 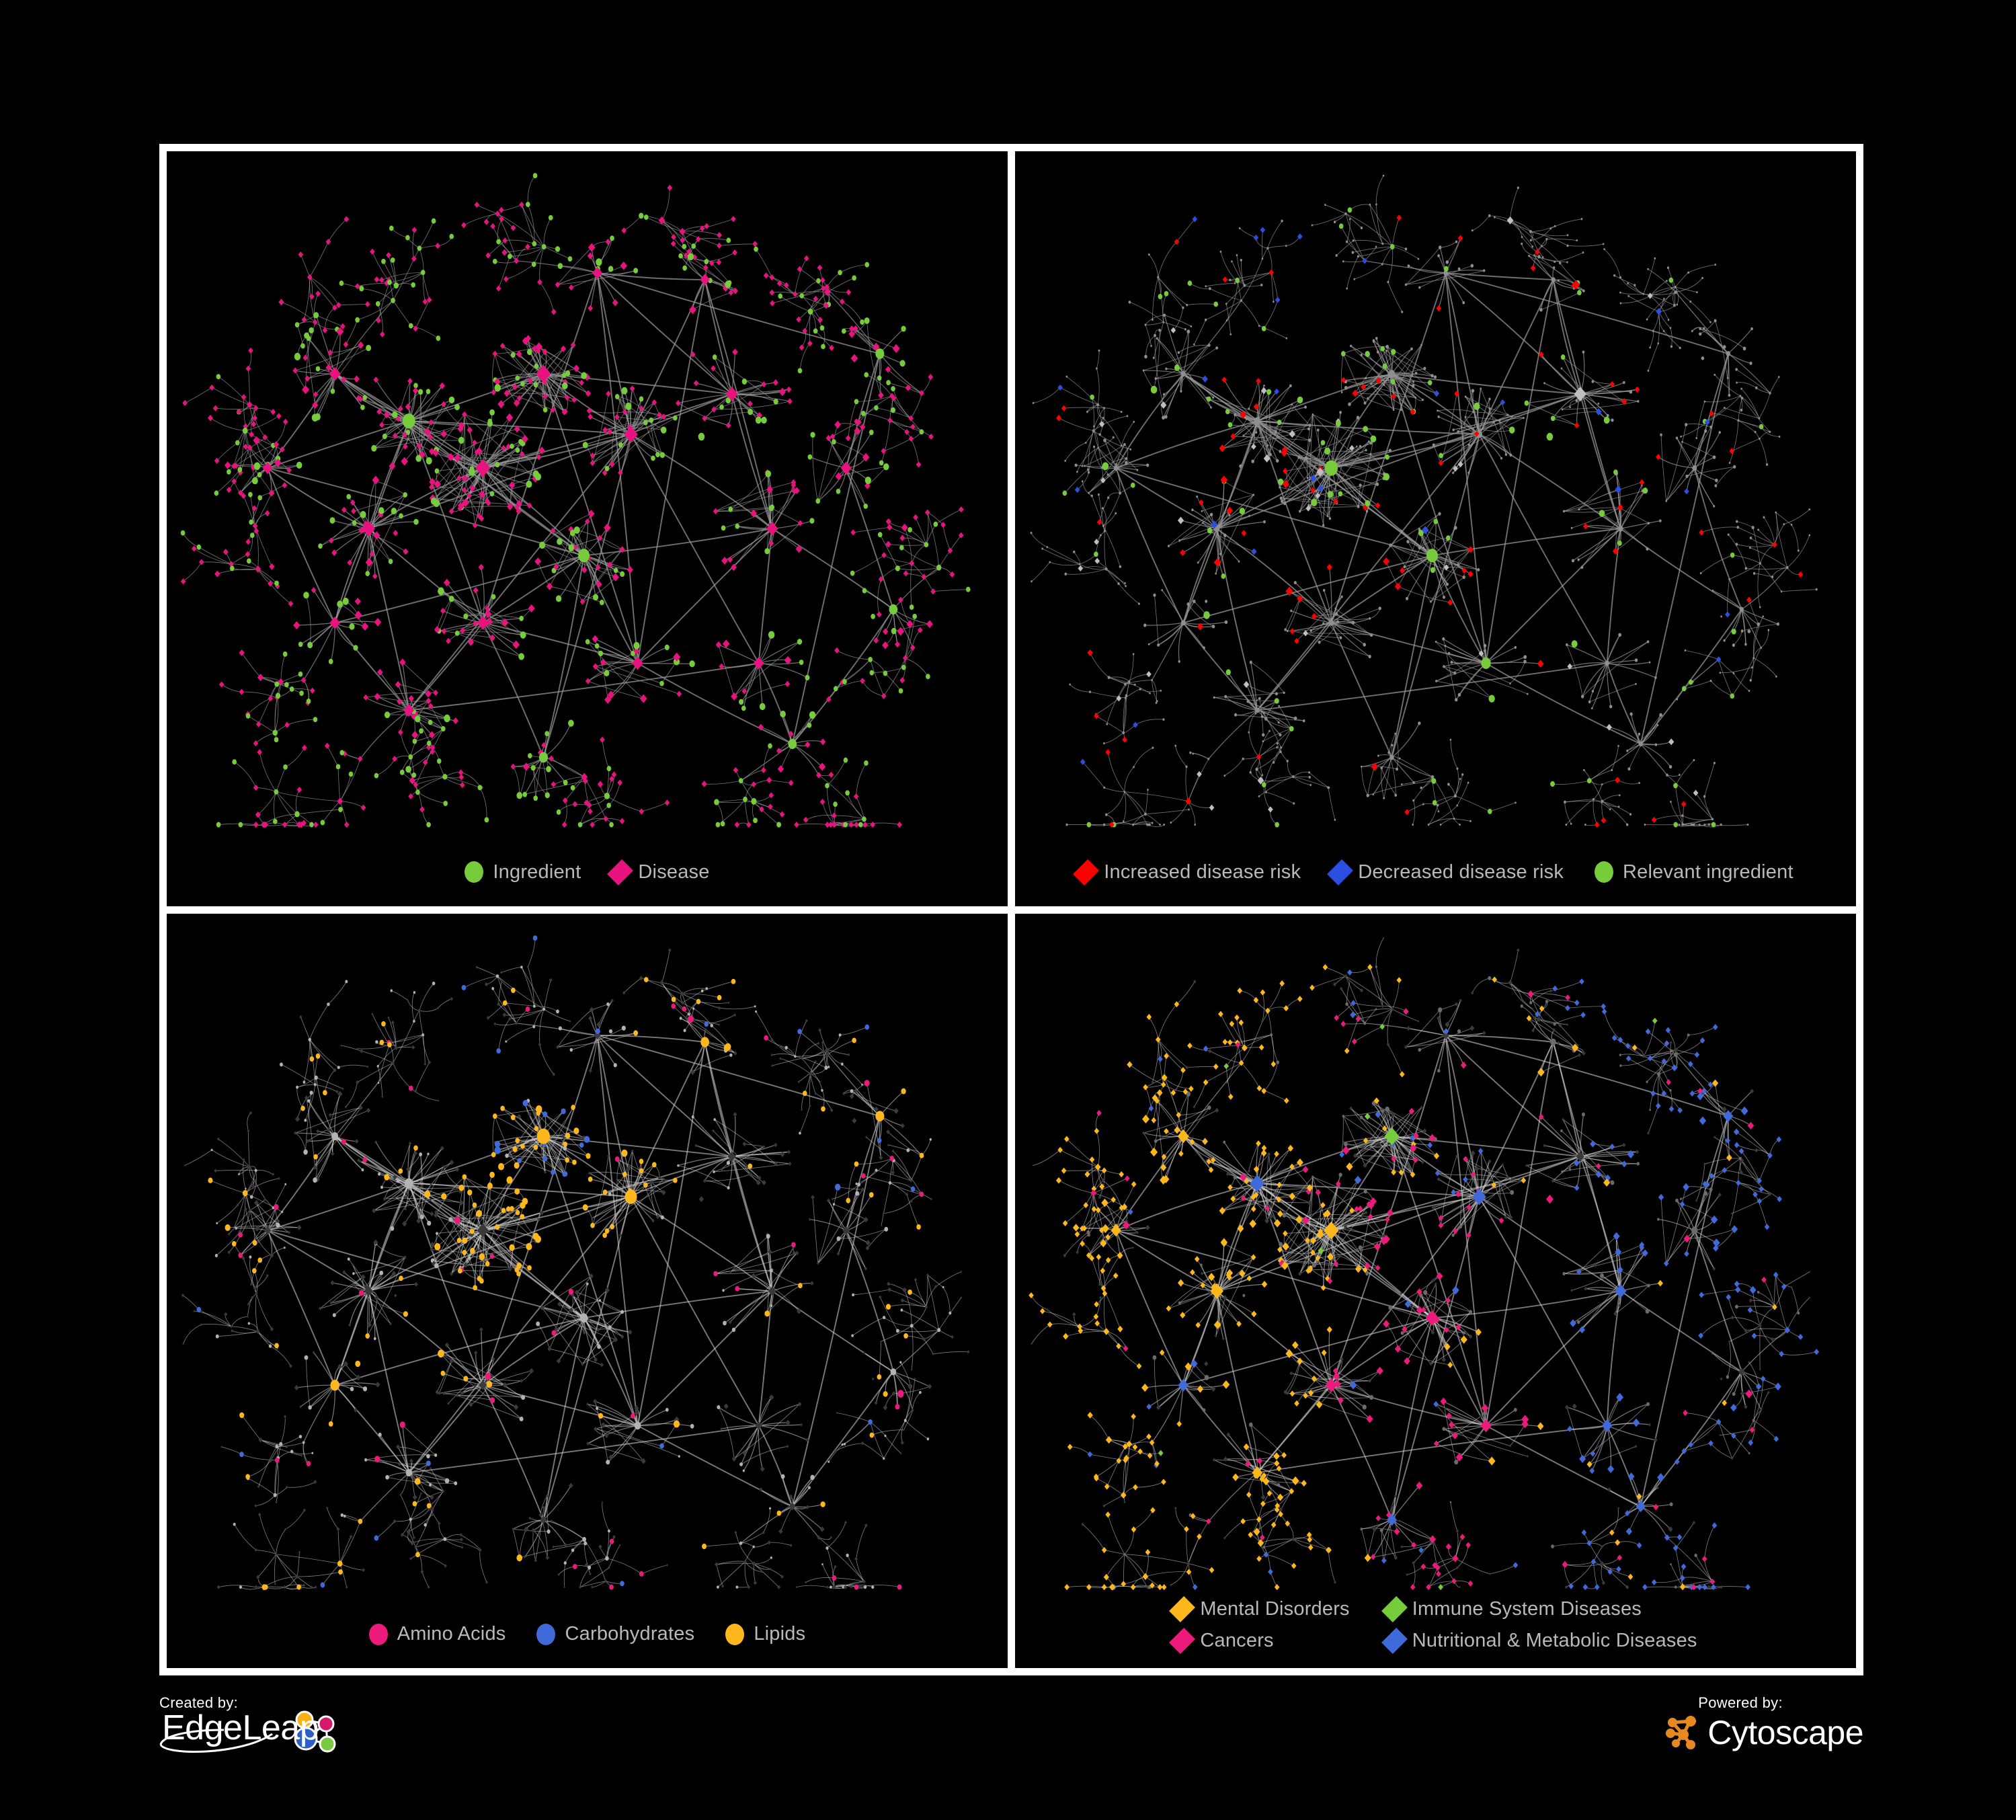 I want to click on network-node-nutritional-metabolic, so click(x=1589, y=1543).